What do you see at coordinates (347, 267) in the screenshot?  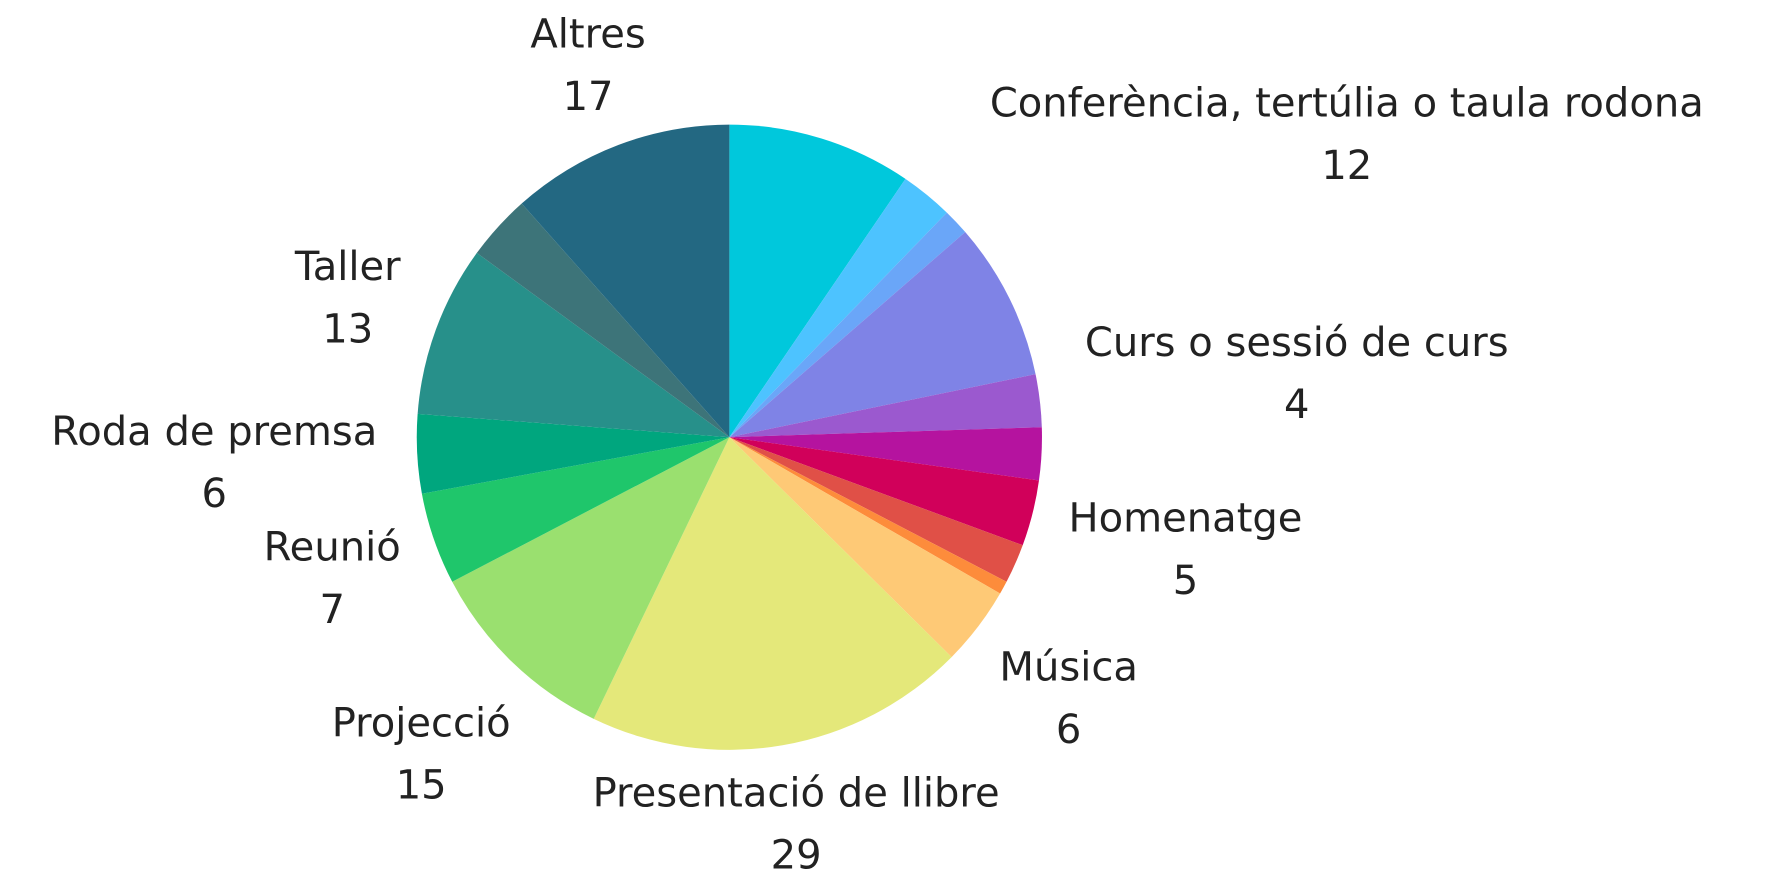 I see `slice-label: Taller` at bounding box center [347, 267].